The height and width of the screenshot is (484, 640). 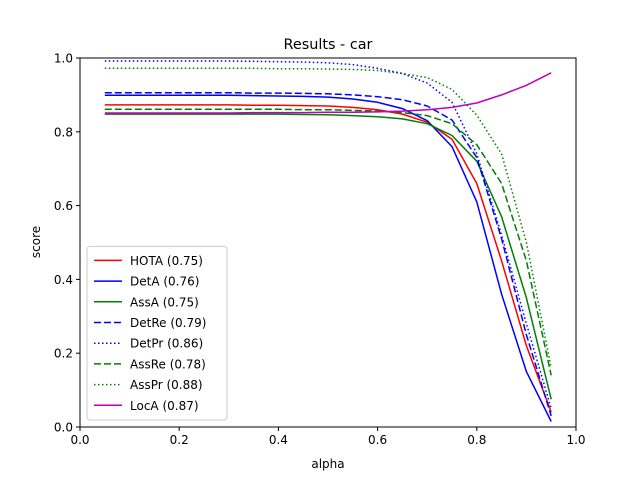 What do you see at coordinates (164, 406) in the screenshot?
I see `legend-label: LocA (0.87)` at bounding box center [164, 406].